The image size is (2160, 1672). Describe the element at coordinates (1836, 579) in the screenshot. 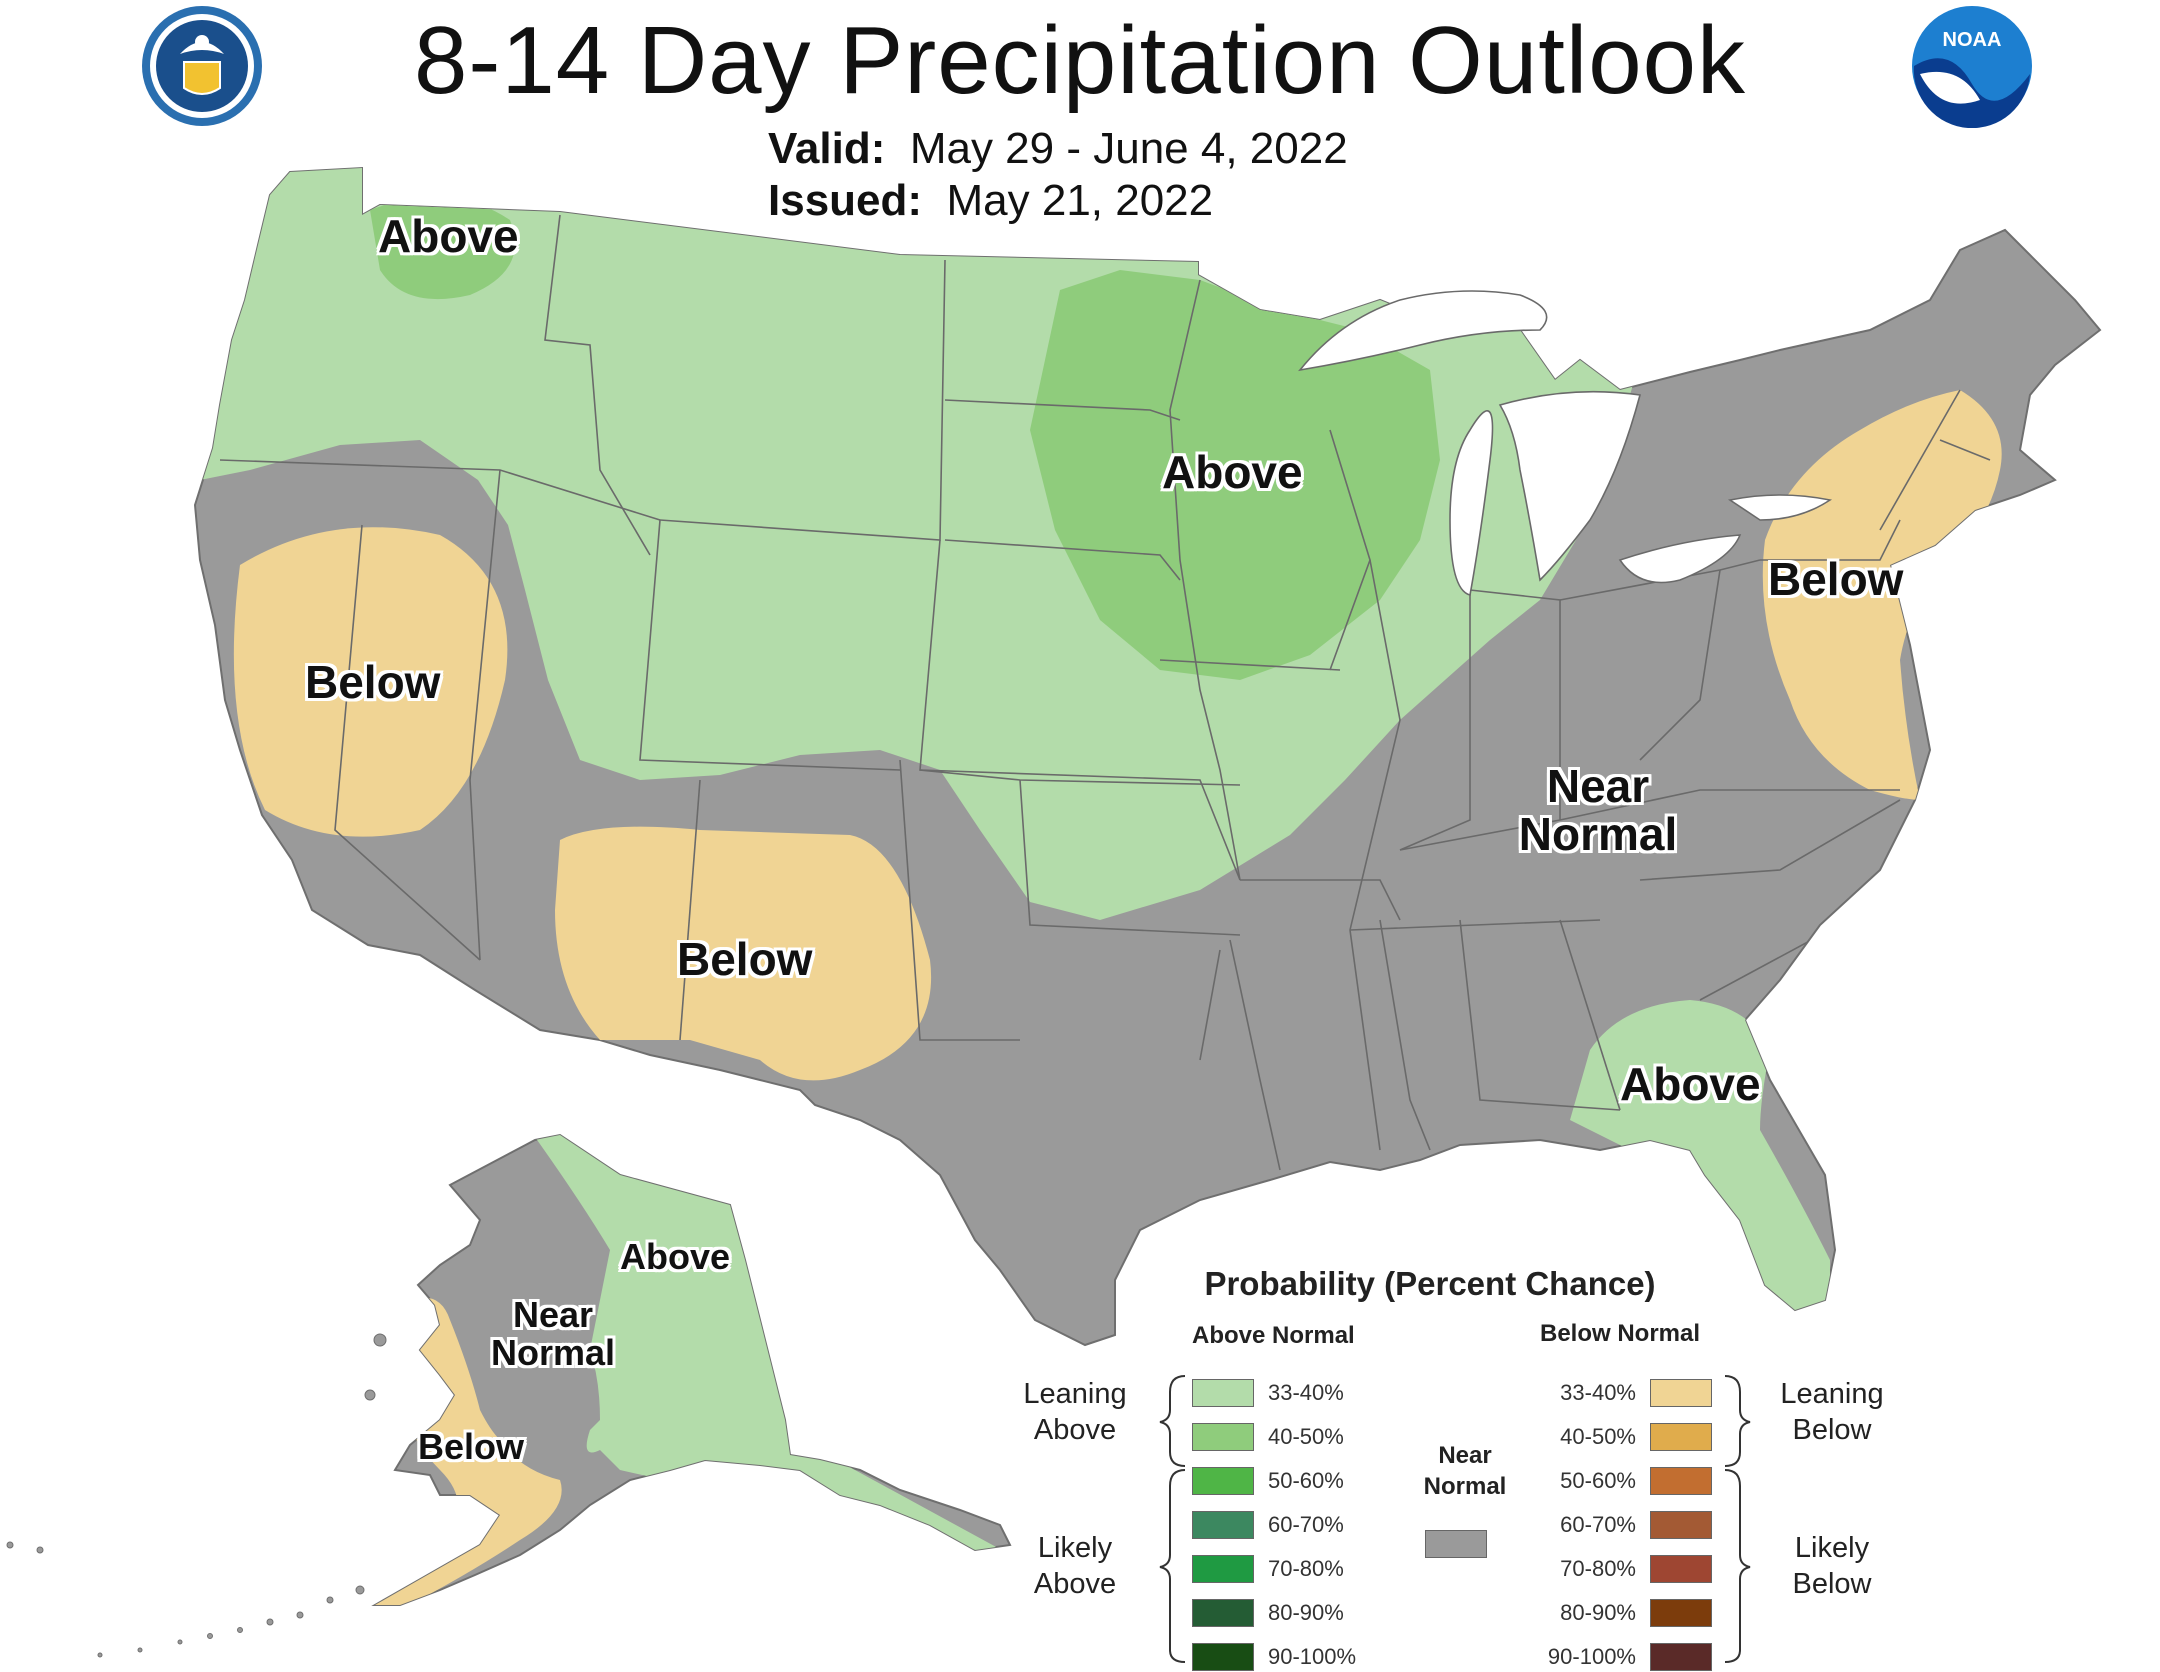

I see `label-ne-below: Below` at that location.